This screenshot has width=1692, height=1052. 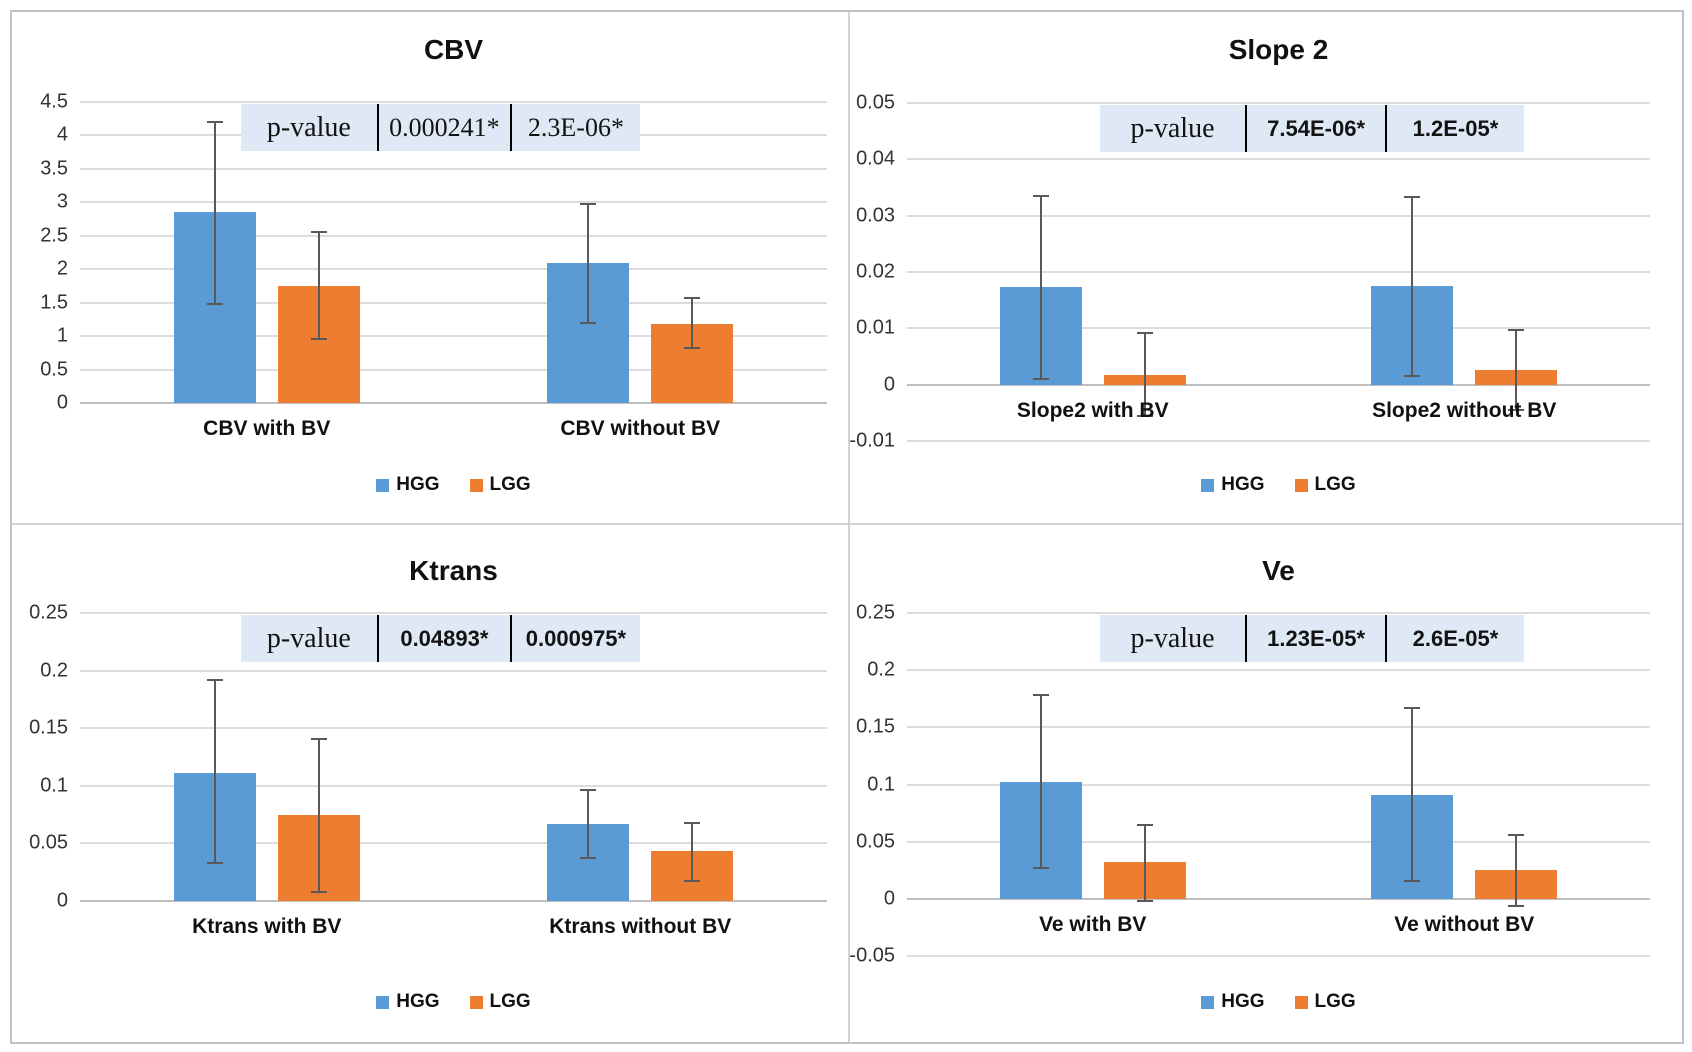 I want to click on category-label: Ktrans without BV, so click(x=640, y=926).